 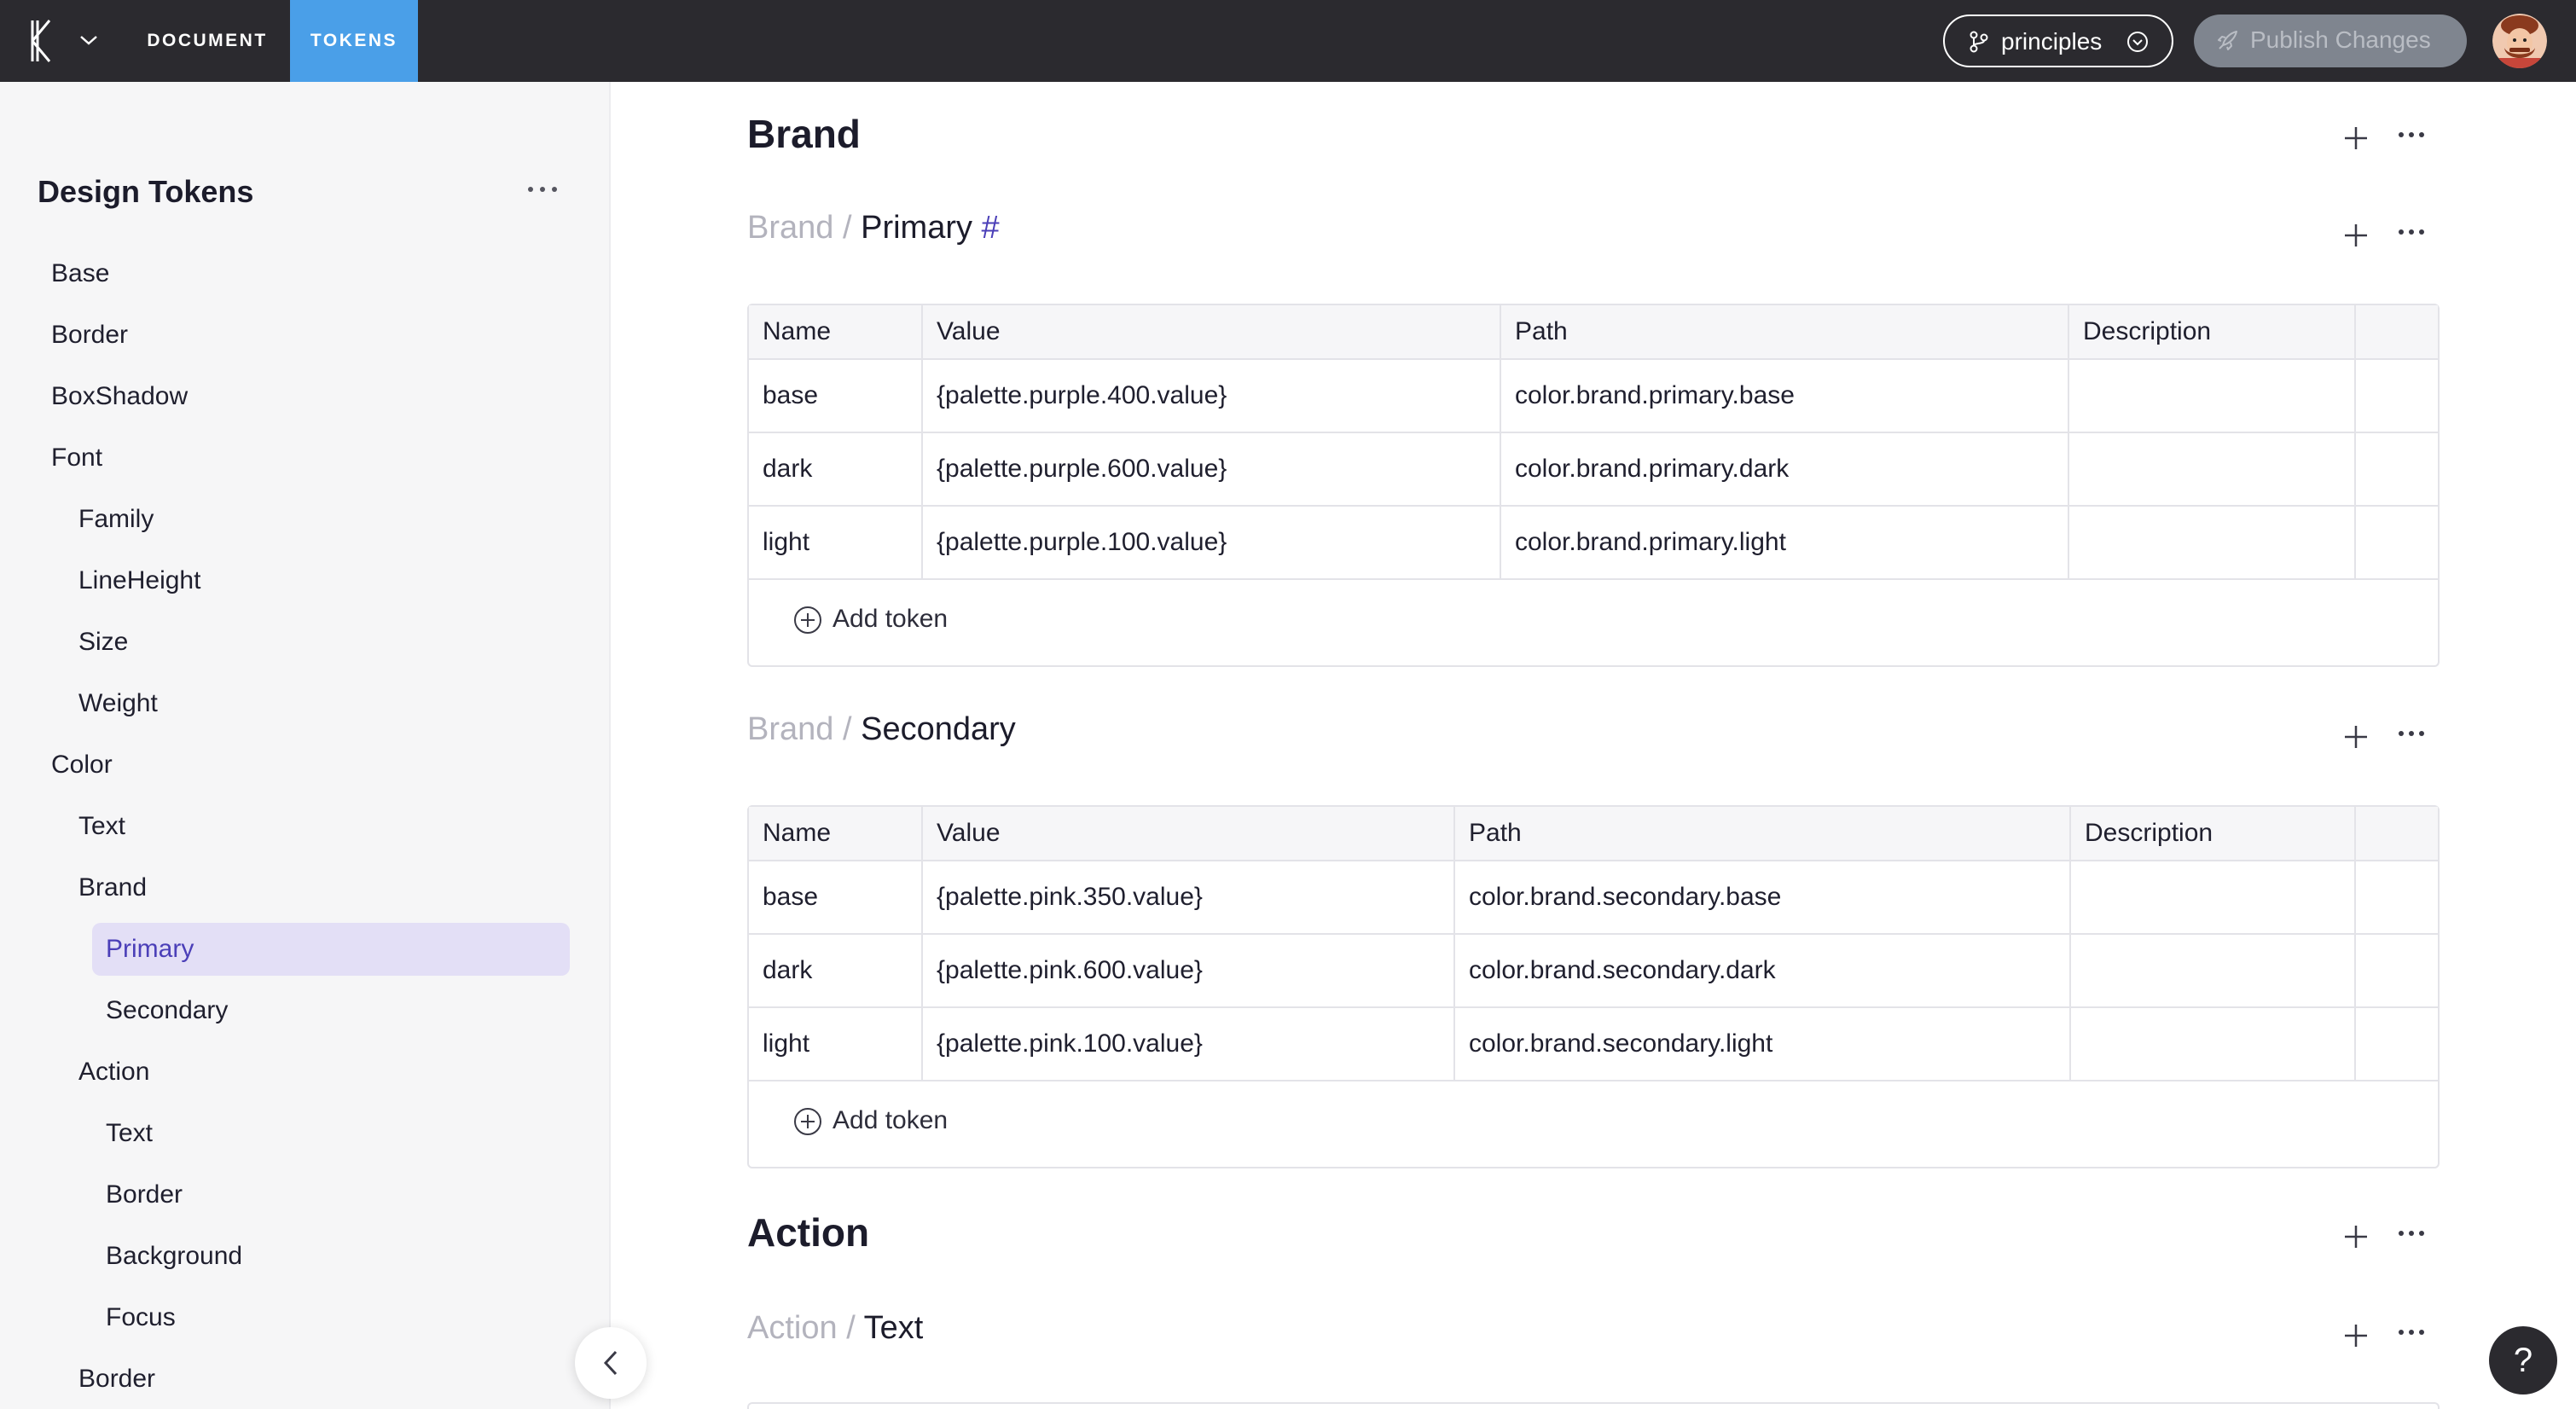 I want to click on chevron-down-icon, so click(x=88, y=40).